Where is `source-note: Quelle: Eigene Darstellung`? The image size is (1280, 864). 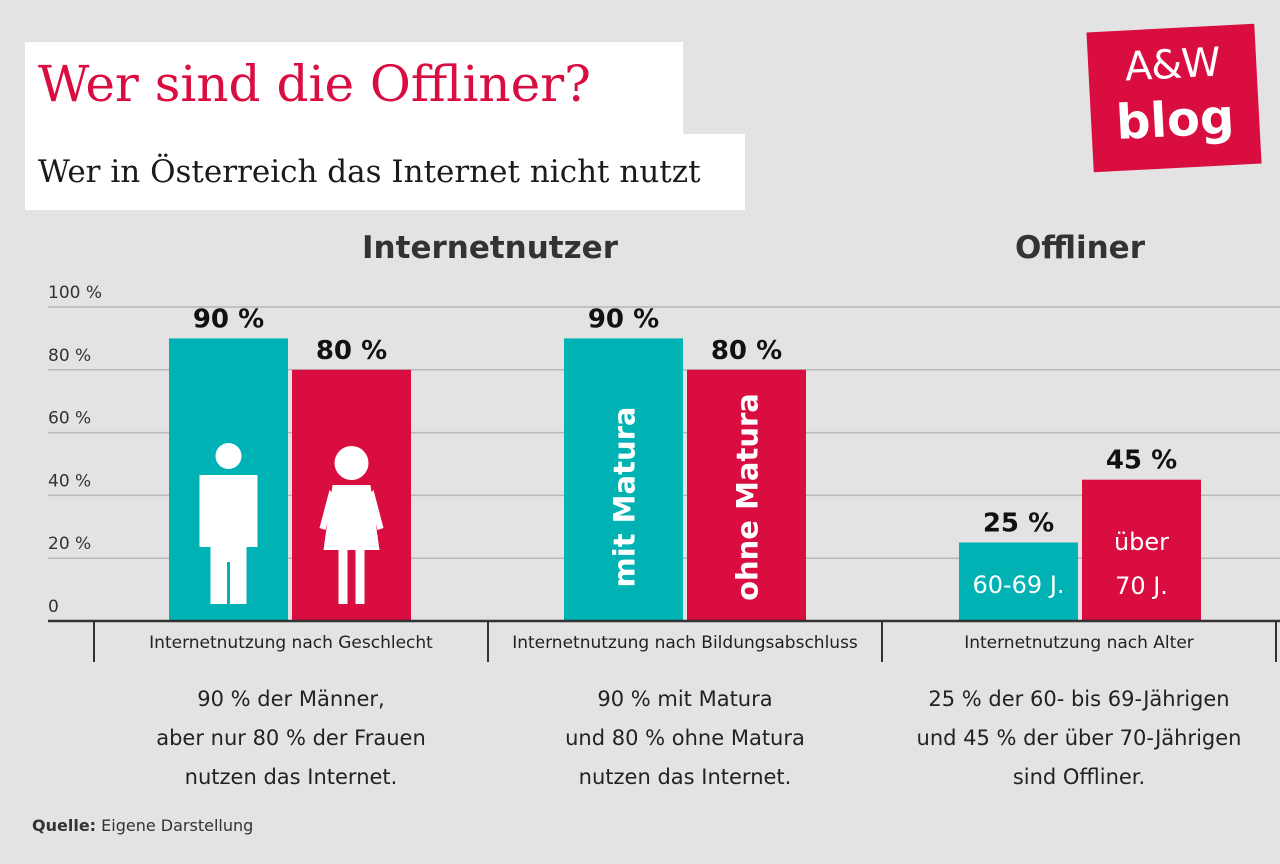
source-note: Quelle: Eigene Darstellung is located at coordinates (142, 825).